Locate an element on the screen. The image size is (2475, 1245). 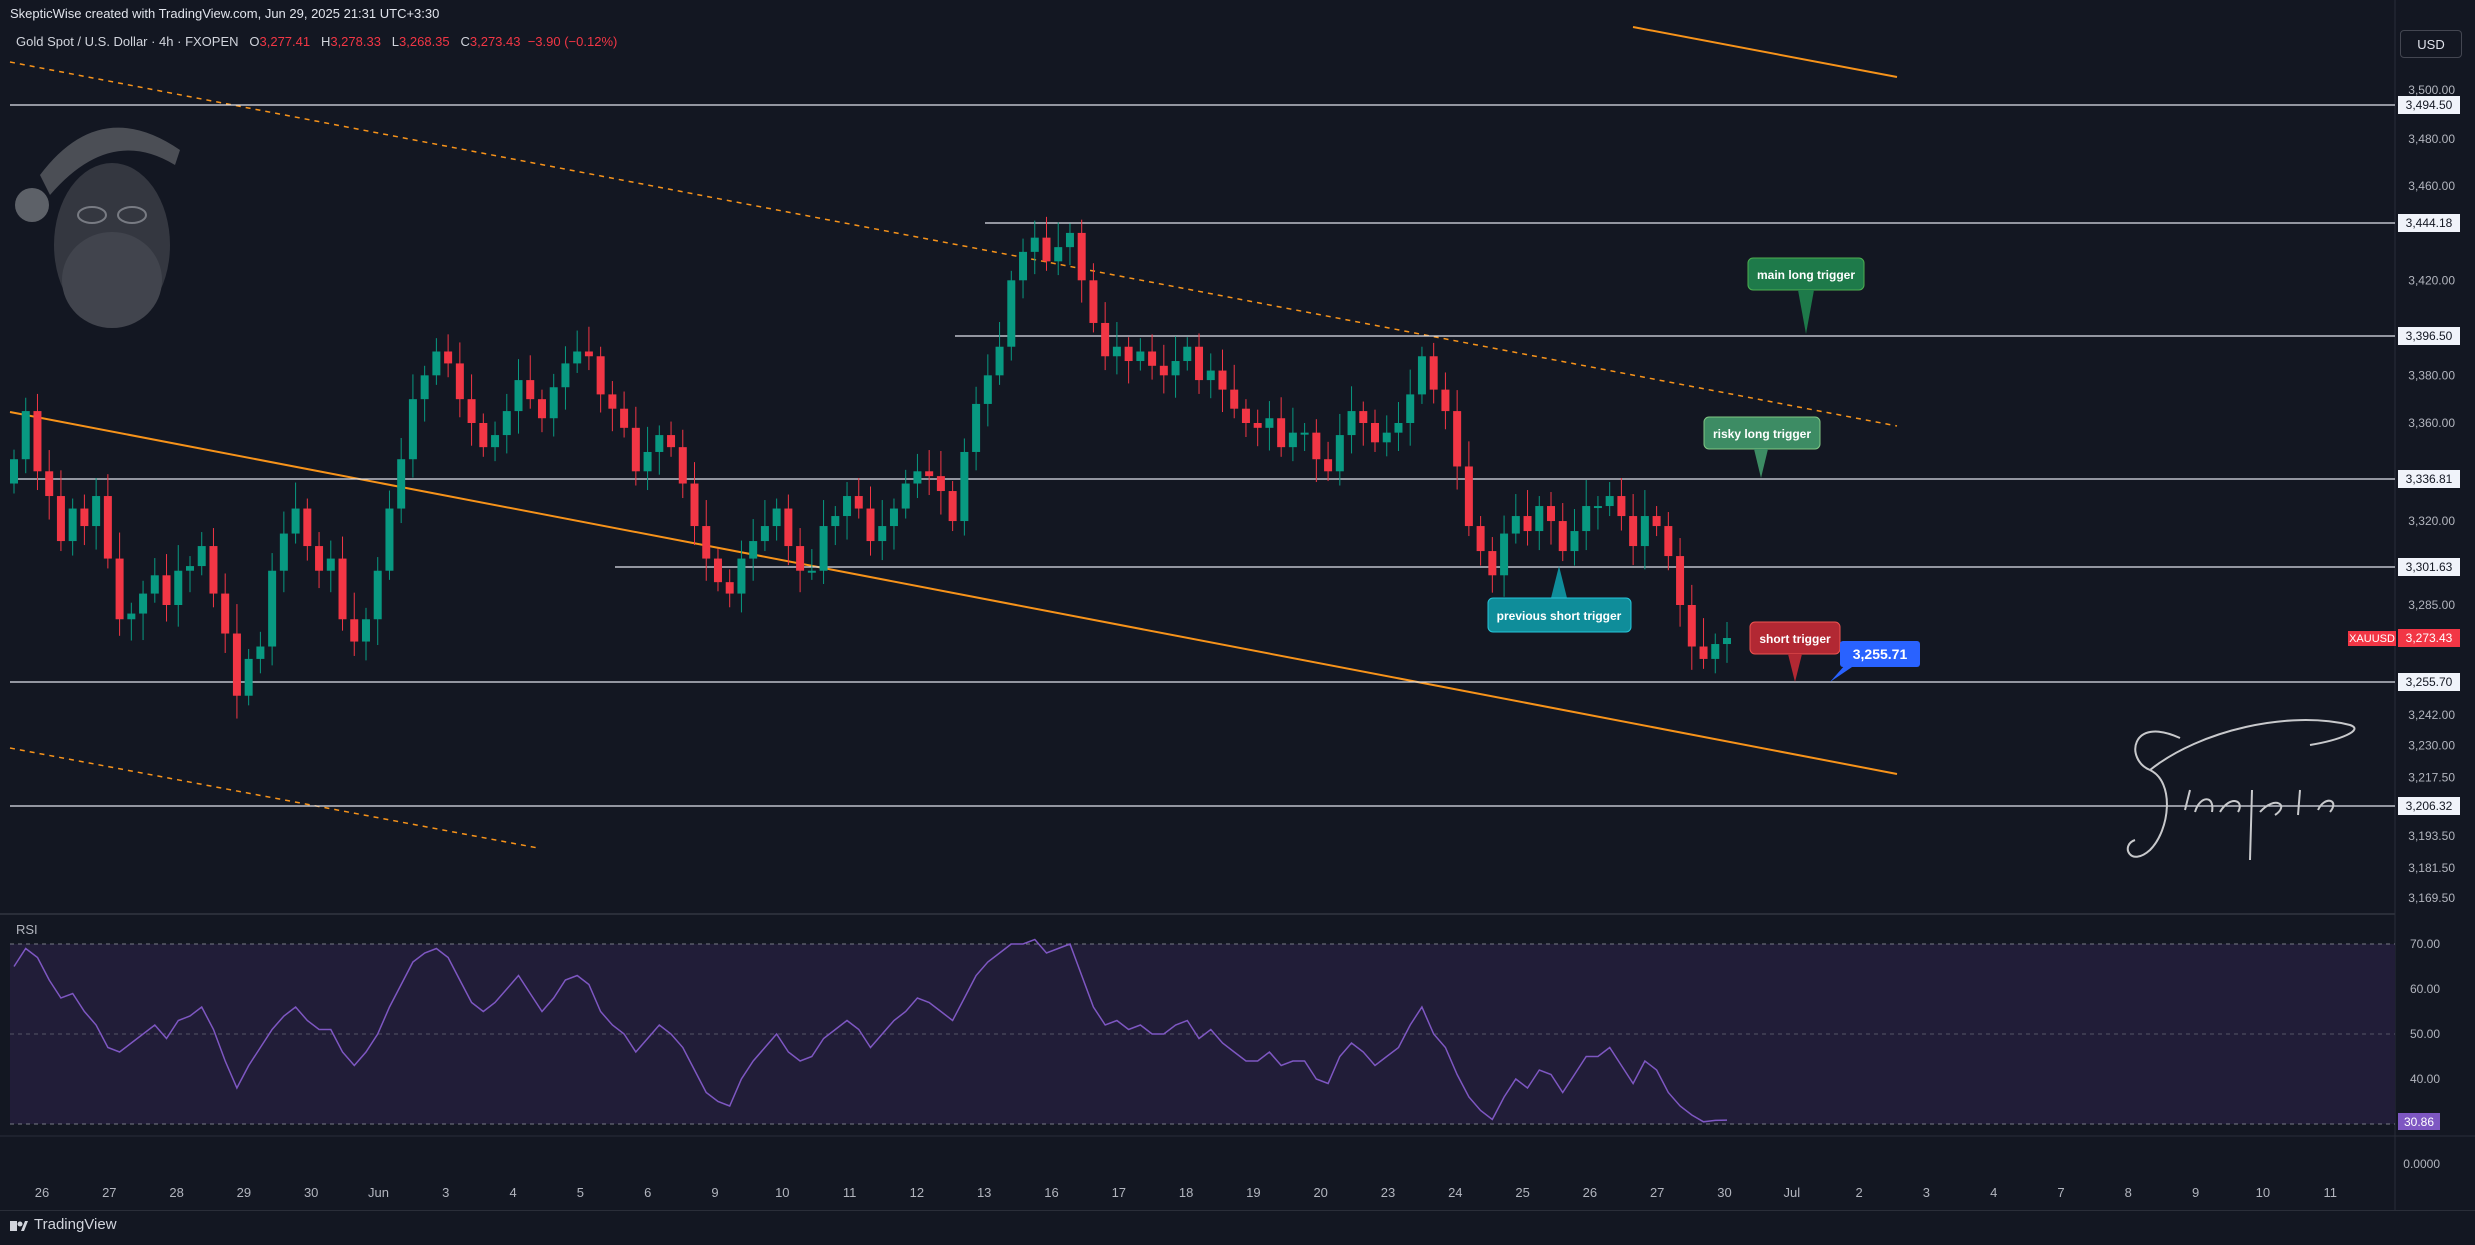
callout-risky-long-trigger: risky long trigger is located at coordinates (1762, 447).